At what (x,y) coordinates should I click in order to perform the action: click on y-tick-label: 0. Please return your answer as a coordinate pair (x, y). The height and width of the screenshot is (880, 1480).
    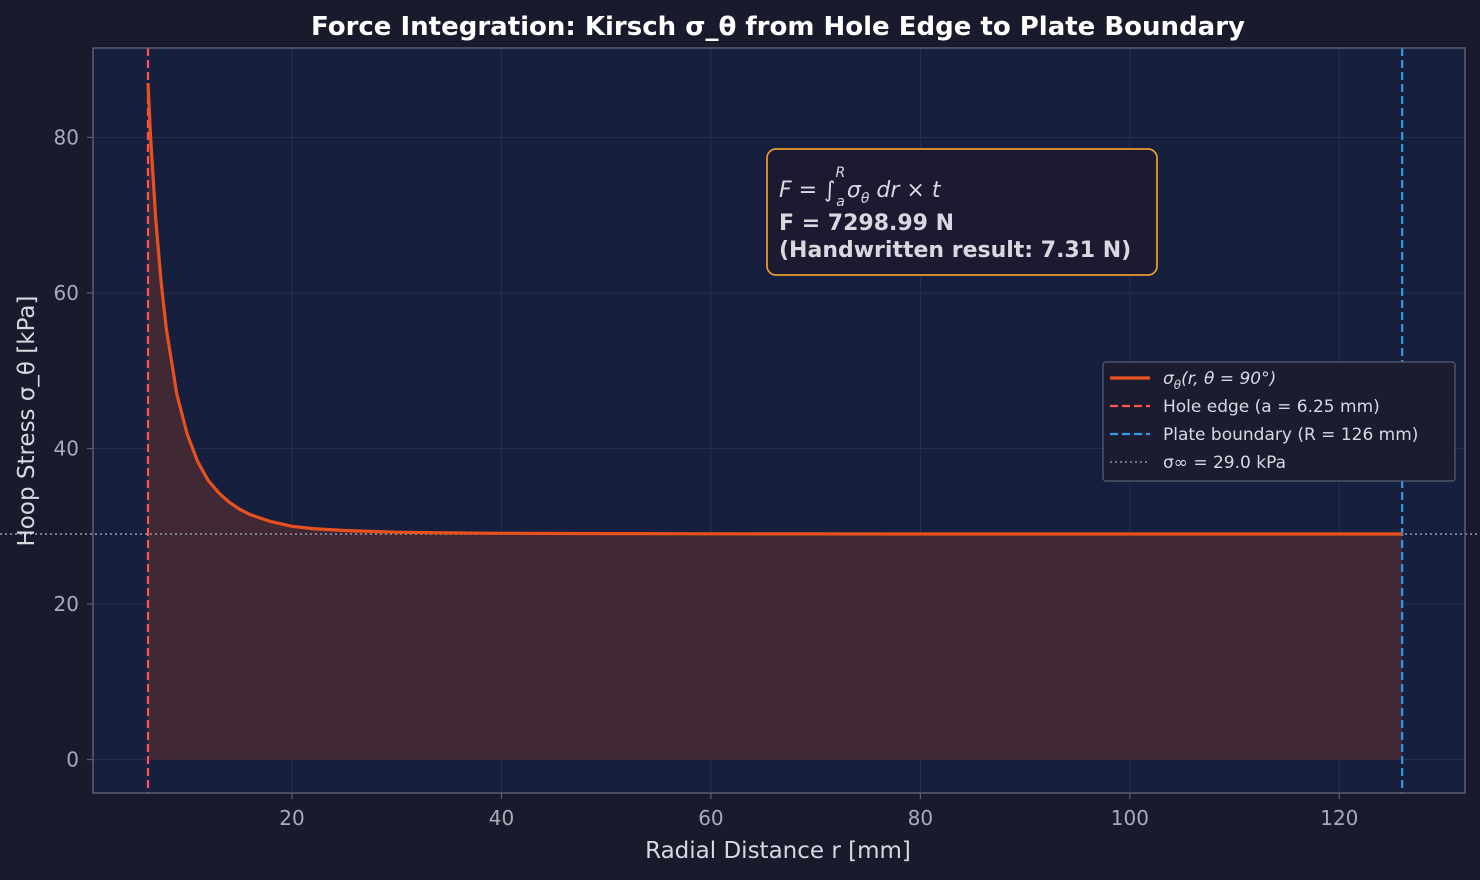
    Looking at the image, I should click on (72, 760).